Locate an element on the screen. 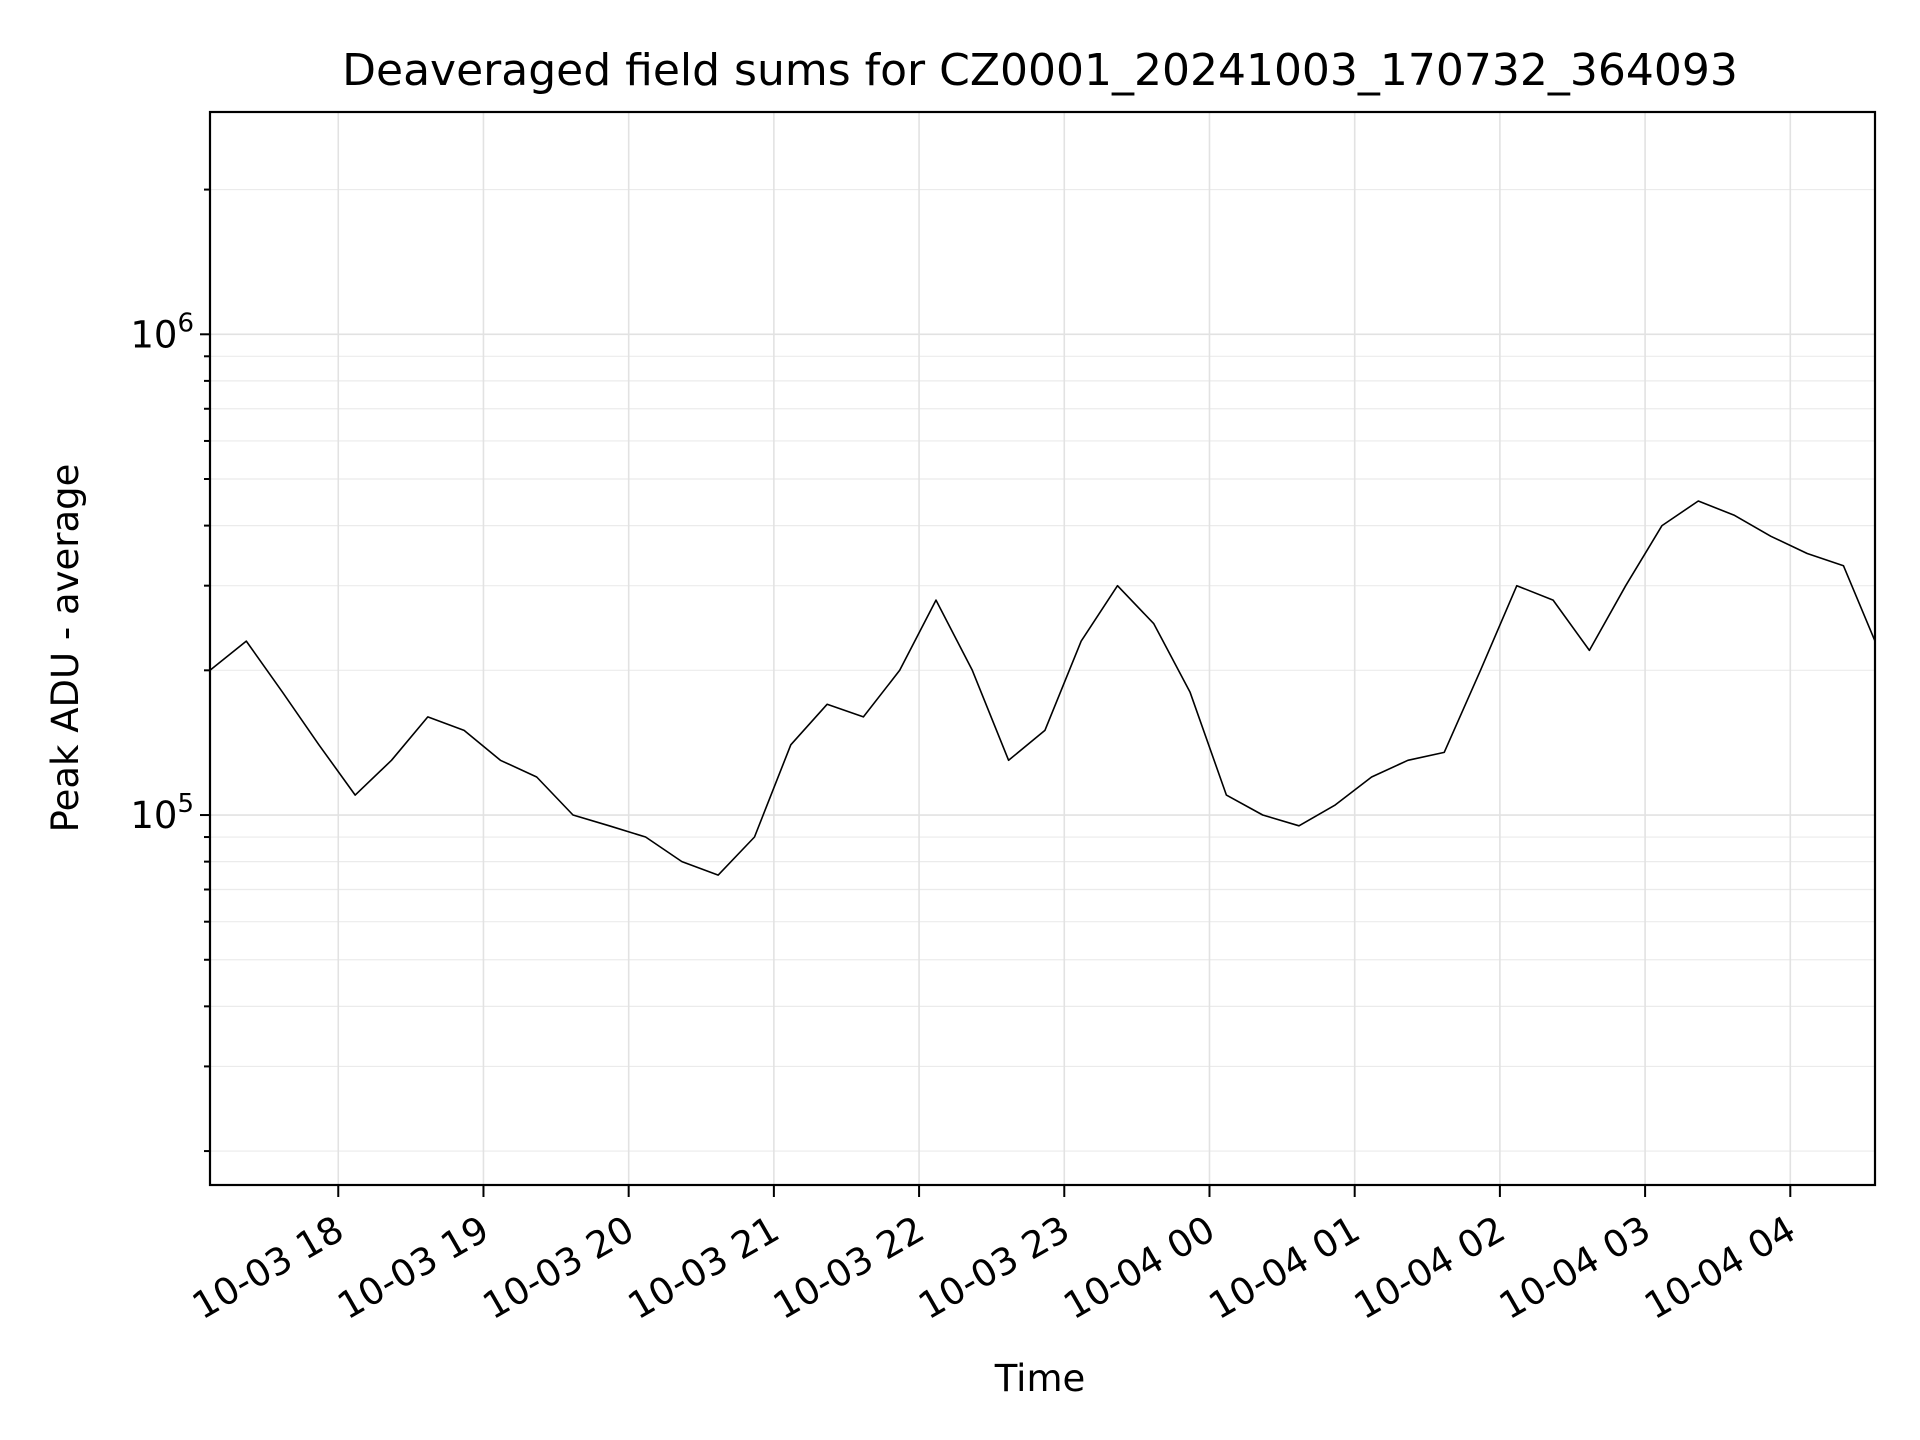 The height and width of the screenshot is (1440, 1920). x-tick-label: 10-03 20 is located at coordinates (559, 1268).